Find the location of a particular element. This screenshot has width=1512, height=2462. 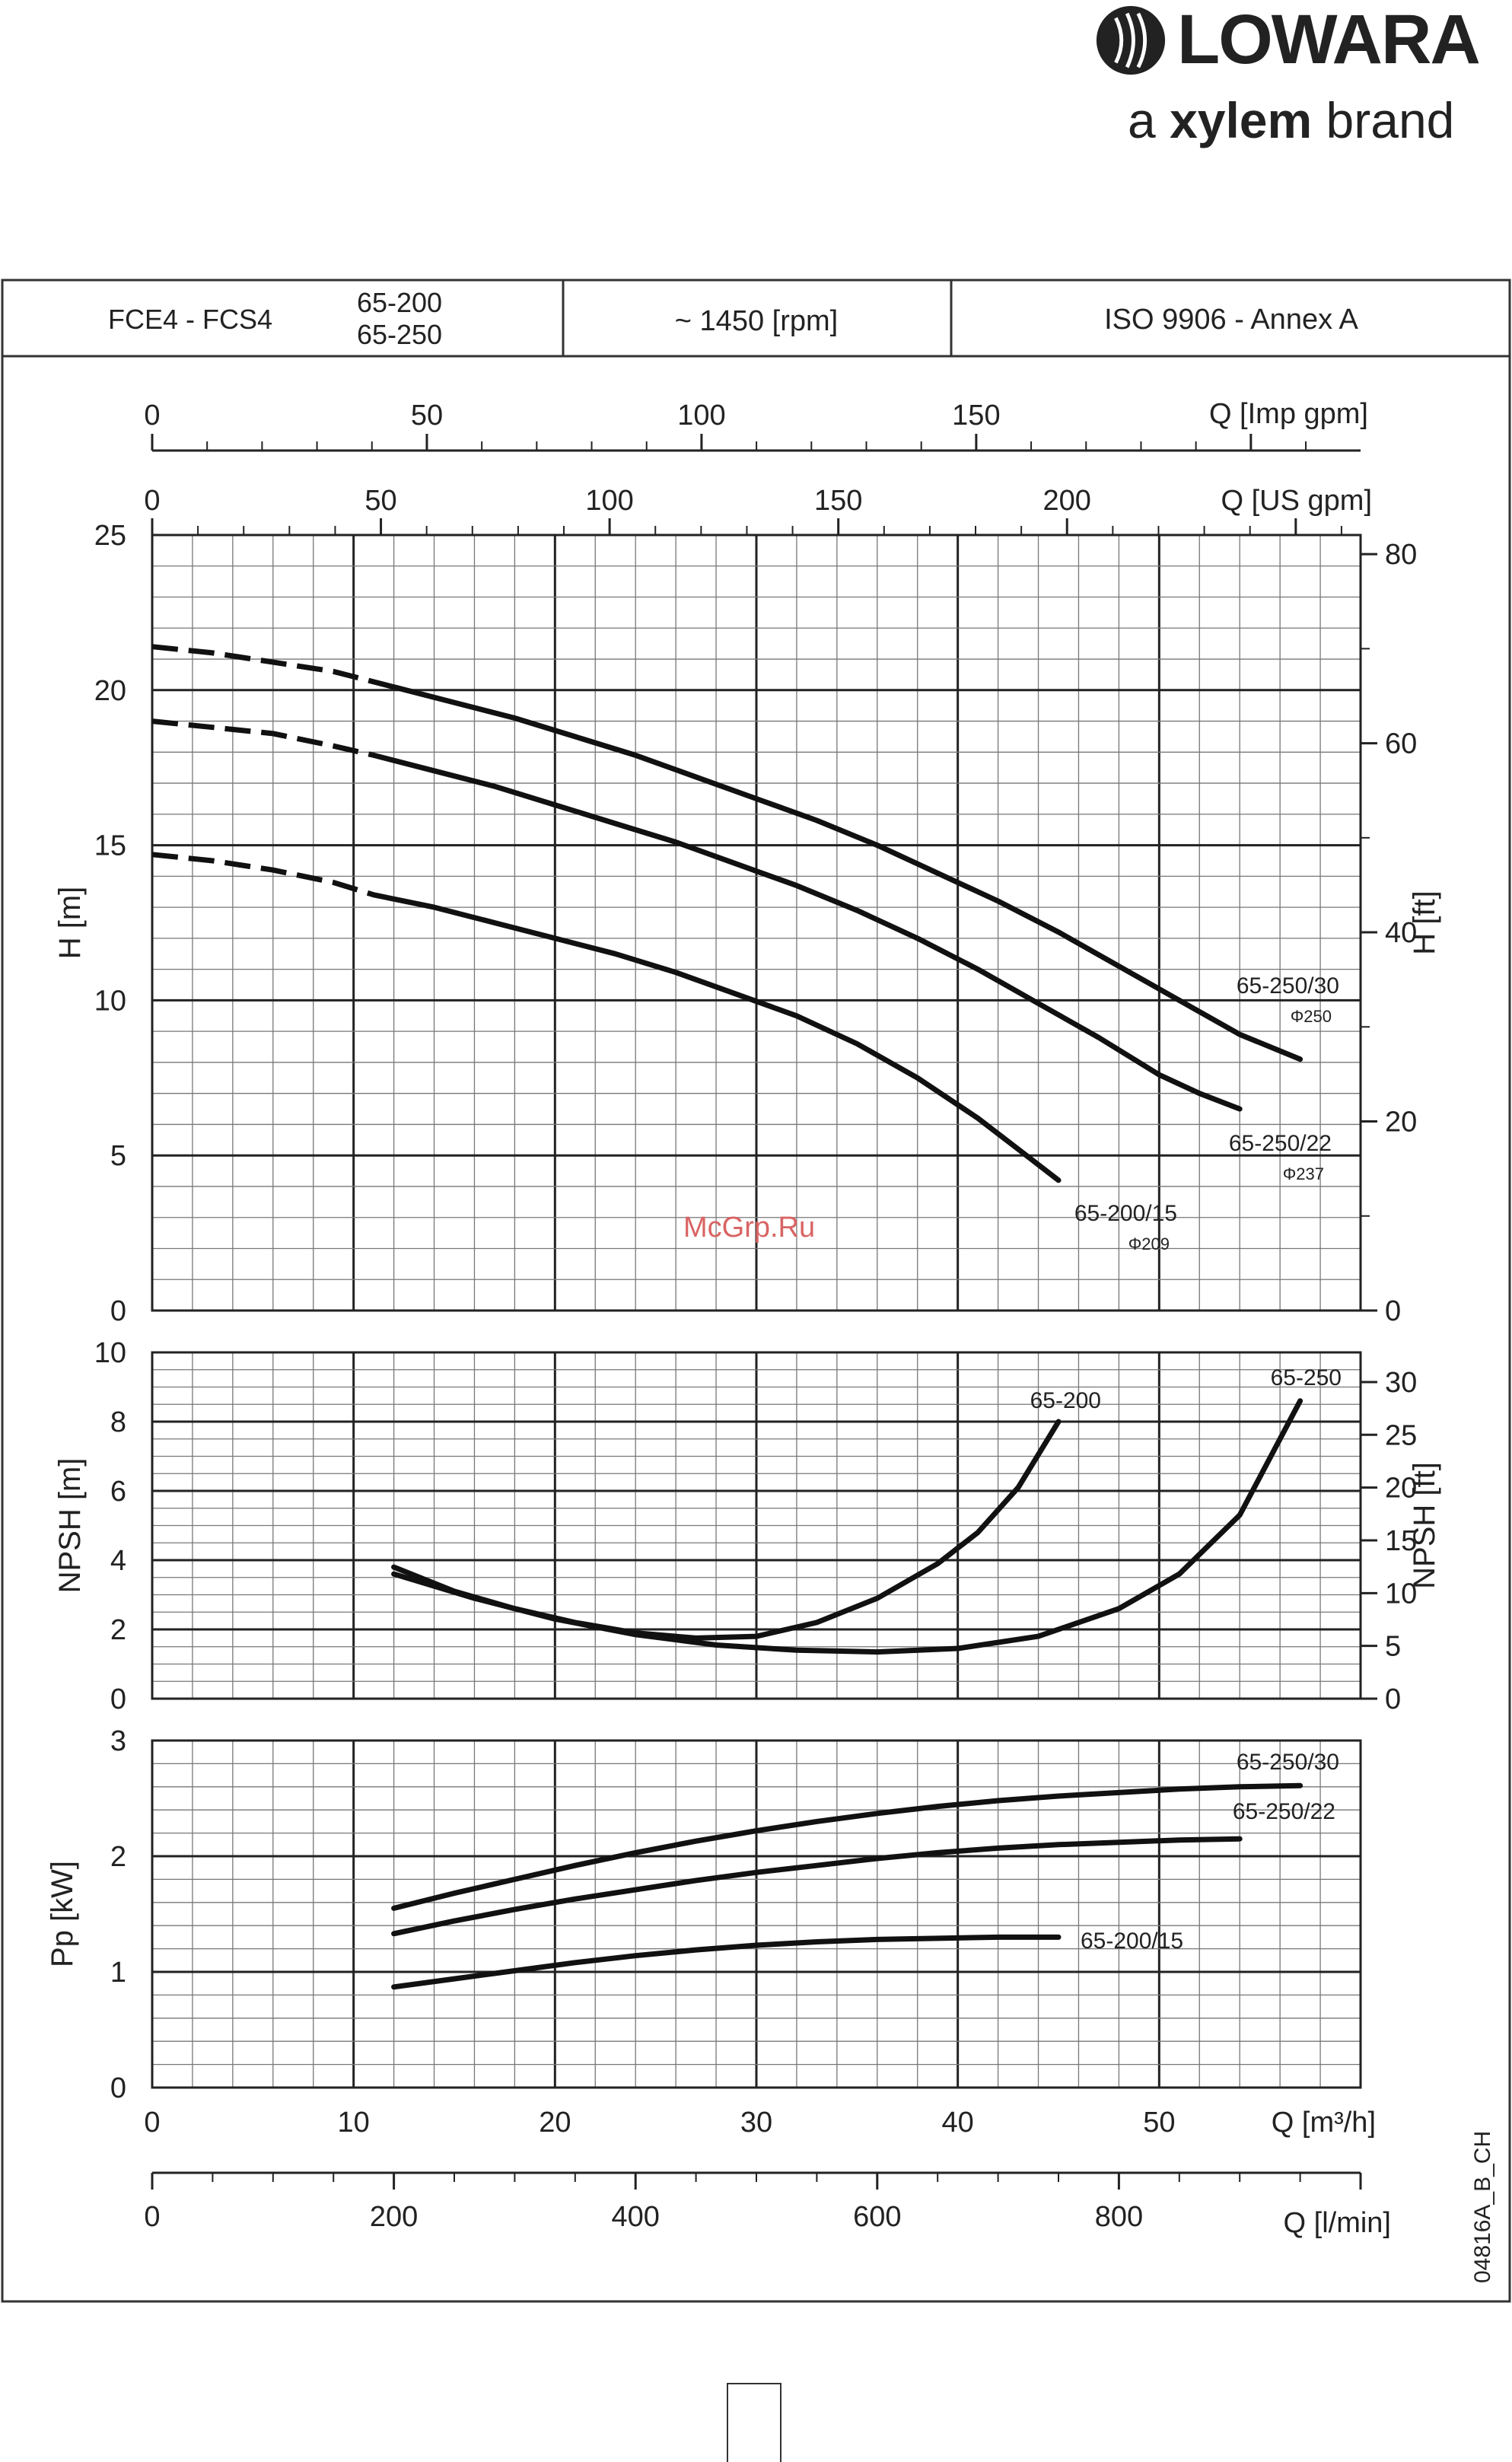

y-right-tick-label: 30 is located at coordinates (1401, 1383).